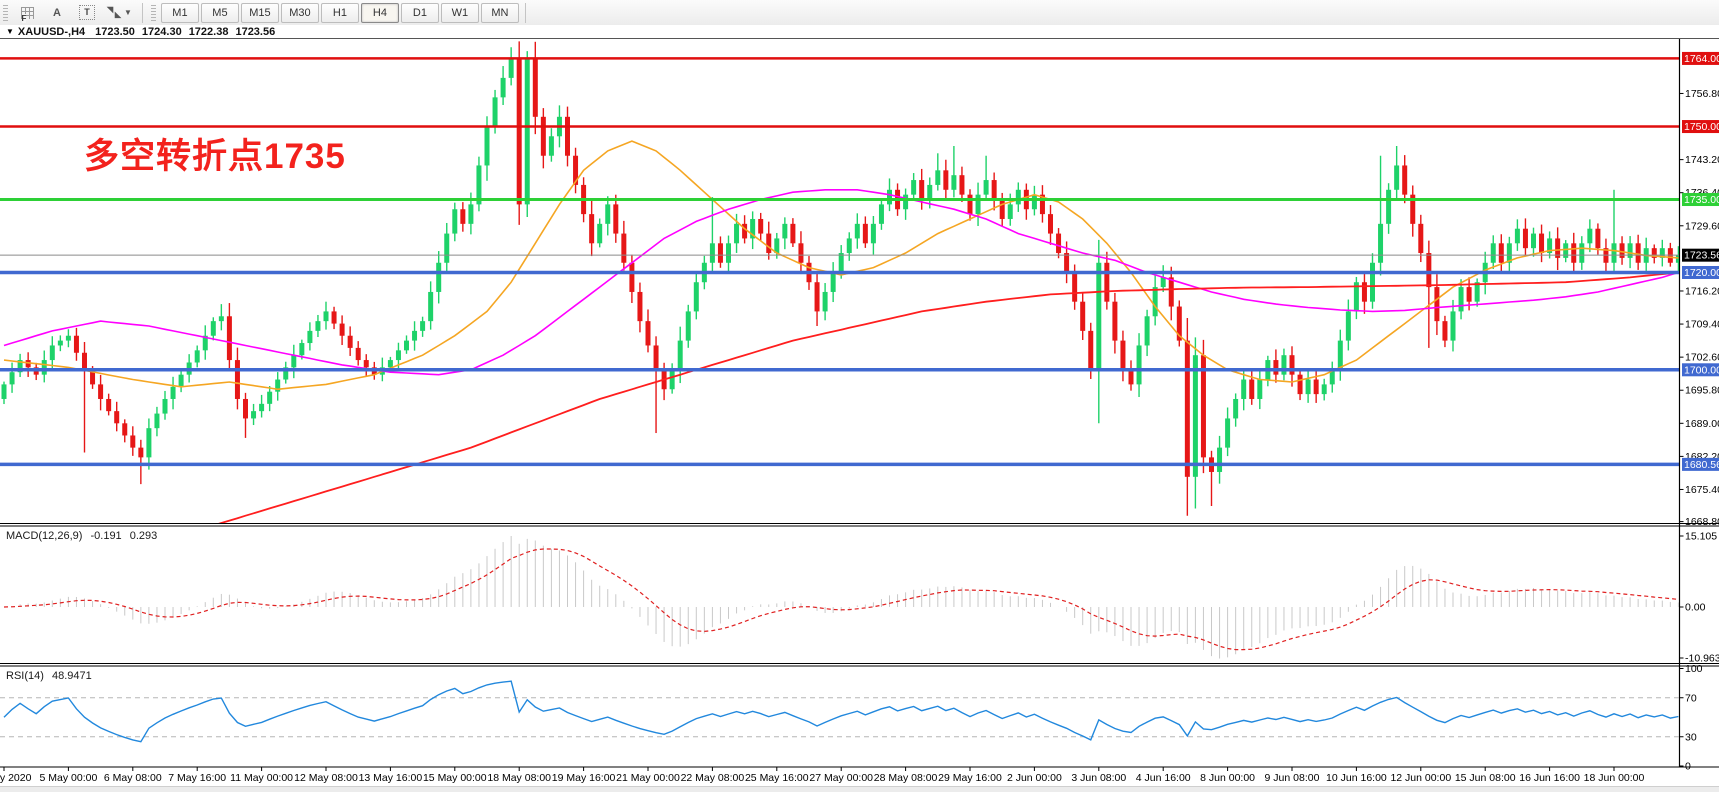  Describe the element at coordinates (339, 12) in the screenshot. I see `timeframe-h1: H1` at that location.